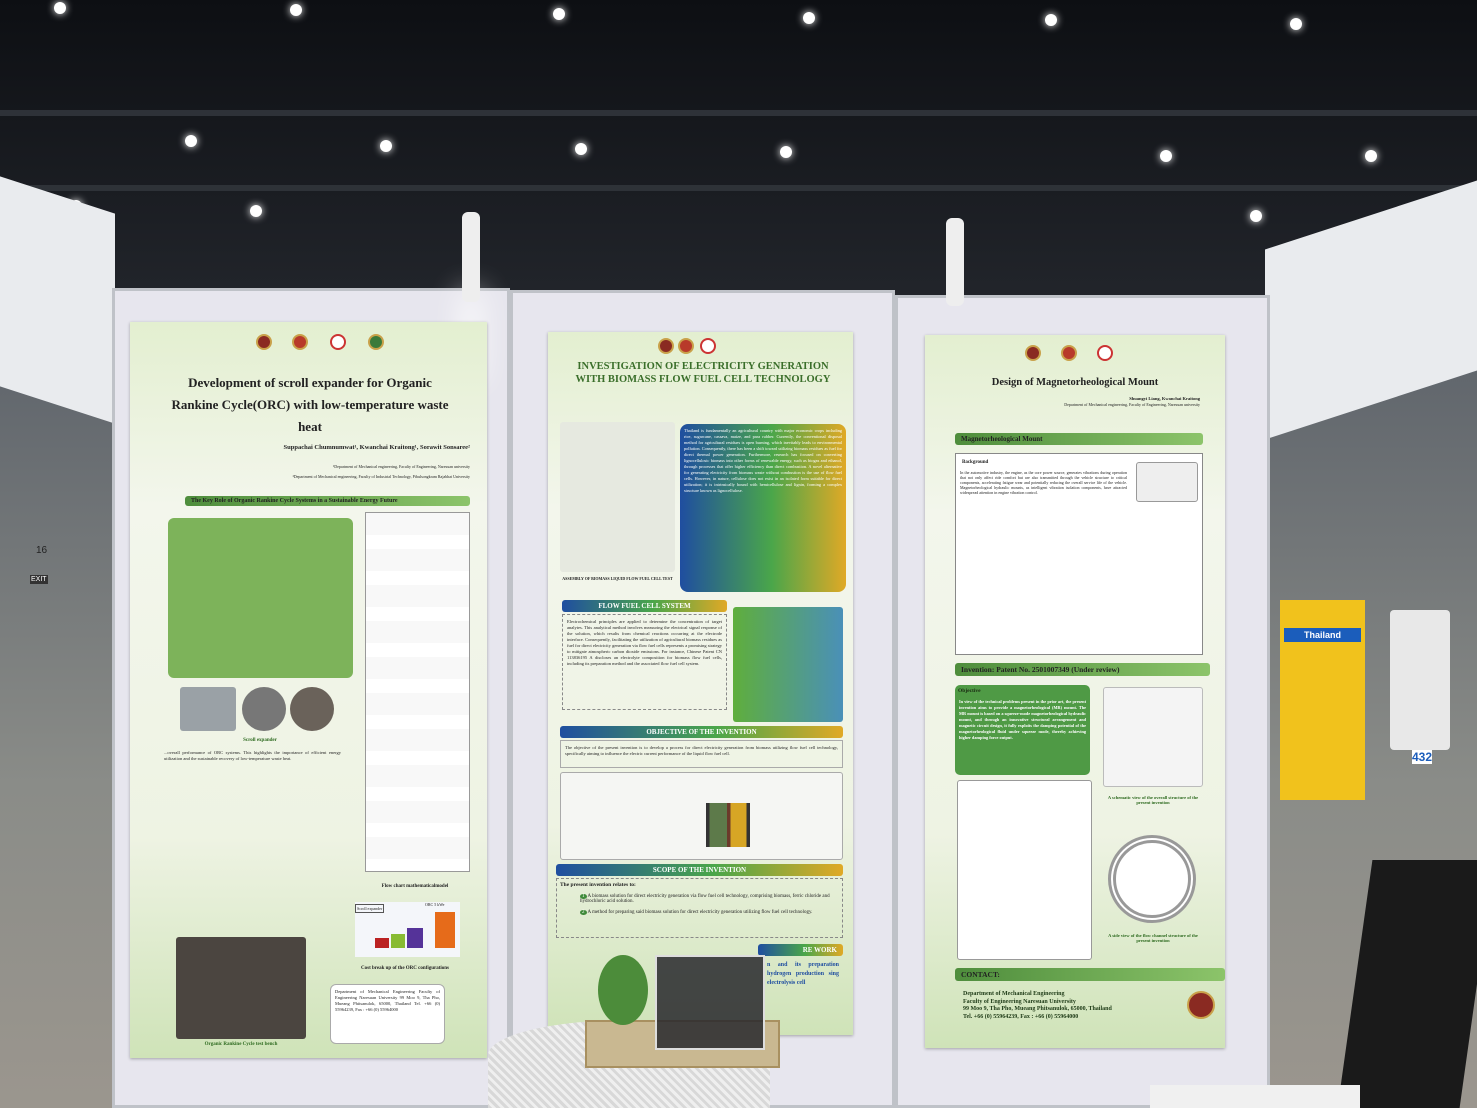 This screenshot has width=1477, height=1108. What do you see at coordinates (598, 885) in the screenshot?
I see `scope-intro: The present invention relates to:` at bounding box center [598, 885].